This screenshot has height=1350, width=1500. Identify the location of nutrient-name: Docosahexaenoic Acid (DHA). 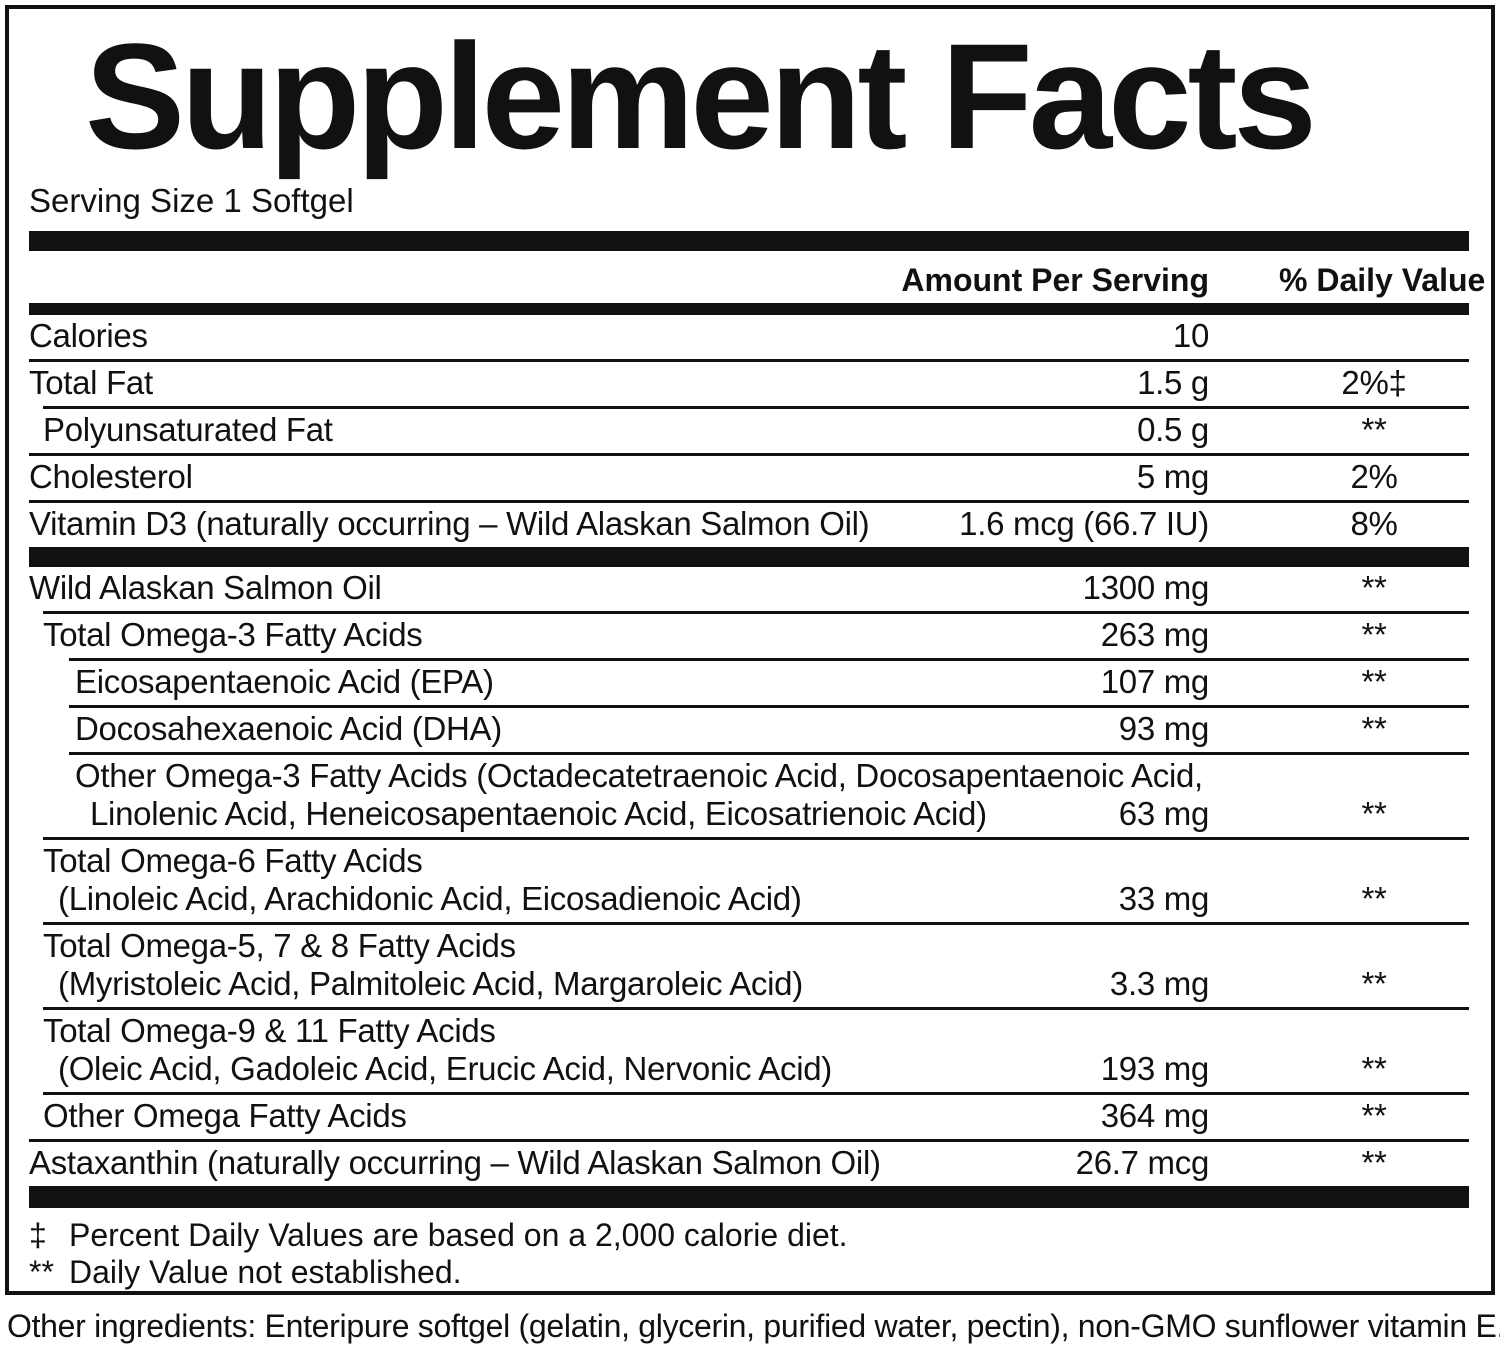
(288, 728).